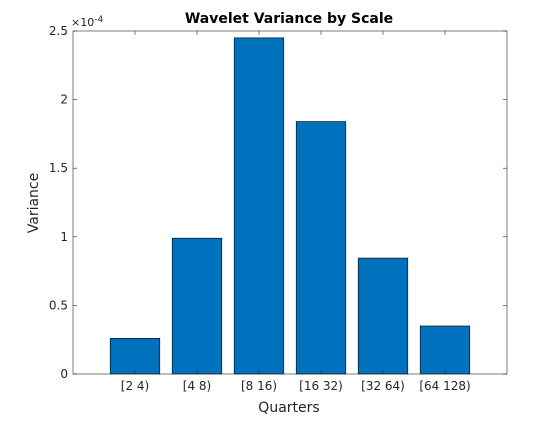  What do you see at coordinates (197, 386) in the screenshot?
I see `x-tick-label: [4 8)` at bounding box center [197, 386].